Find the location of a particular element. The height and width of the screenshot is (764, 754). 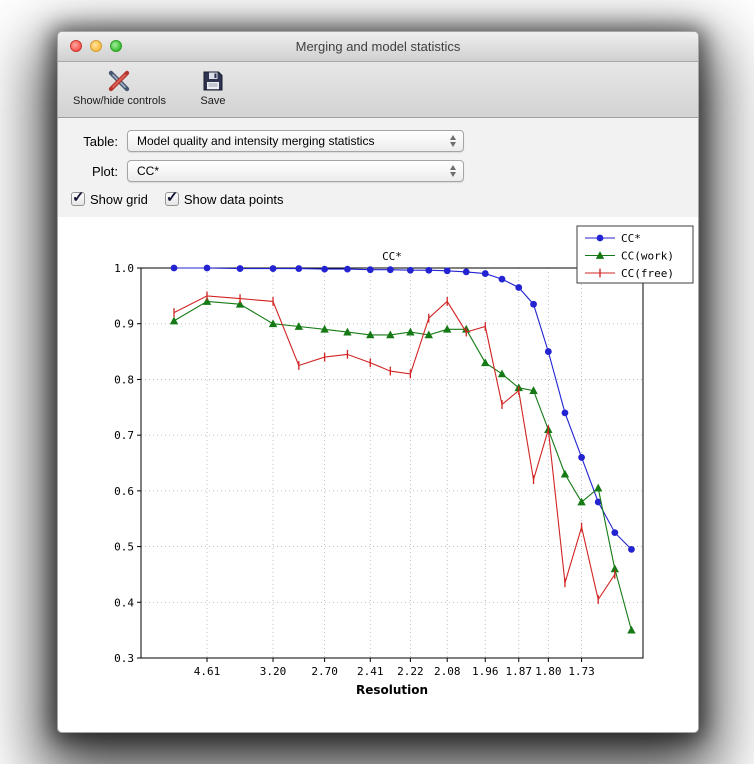

title-bar: Merging and model statistics is located at coordinates (378, 47).